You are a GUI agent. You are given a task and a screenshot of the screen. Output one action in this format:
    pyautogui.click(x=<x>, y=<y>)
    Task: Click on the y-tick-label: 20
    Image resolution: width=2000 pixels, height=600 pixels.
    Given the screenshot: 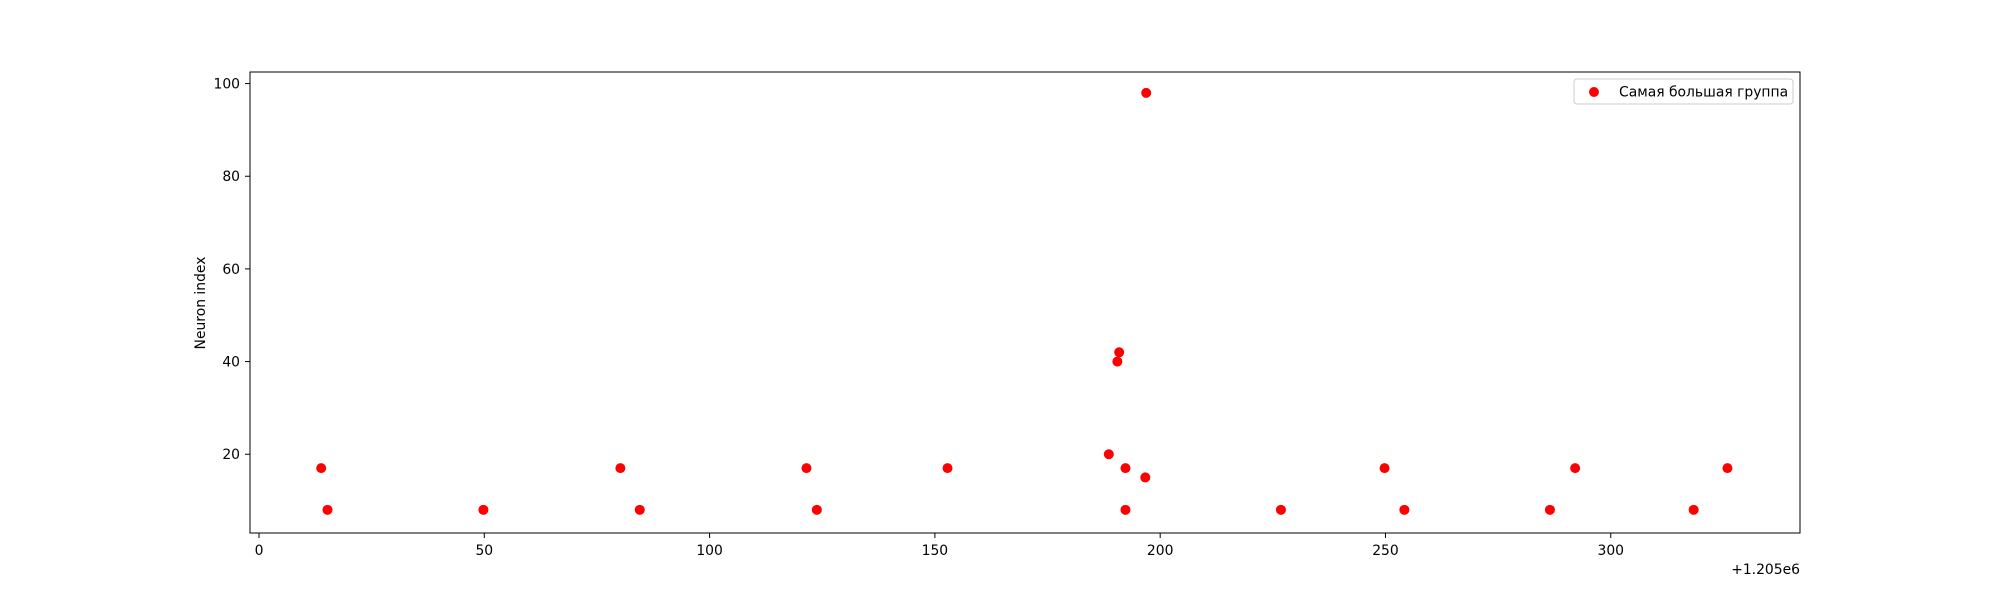 What is the action you would take?
    pyautogui.click(x=231, y=455)
    